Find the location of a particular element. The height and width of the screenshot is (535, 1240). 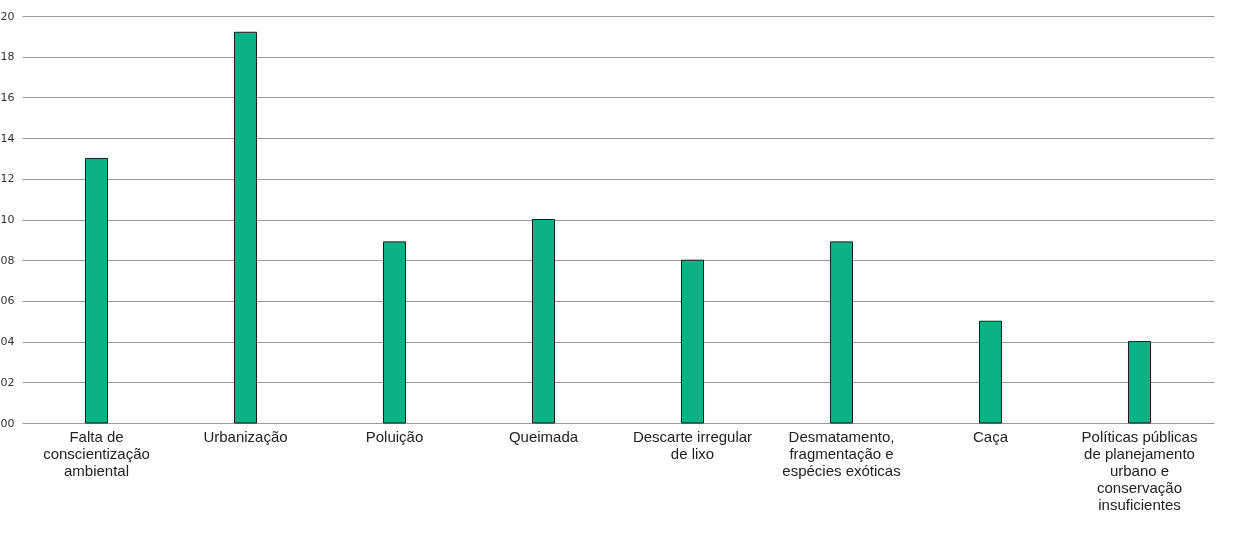

x-tick-label: Poluição is located at coordinates (394, 436).